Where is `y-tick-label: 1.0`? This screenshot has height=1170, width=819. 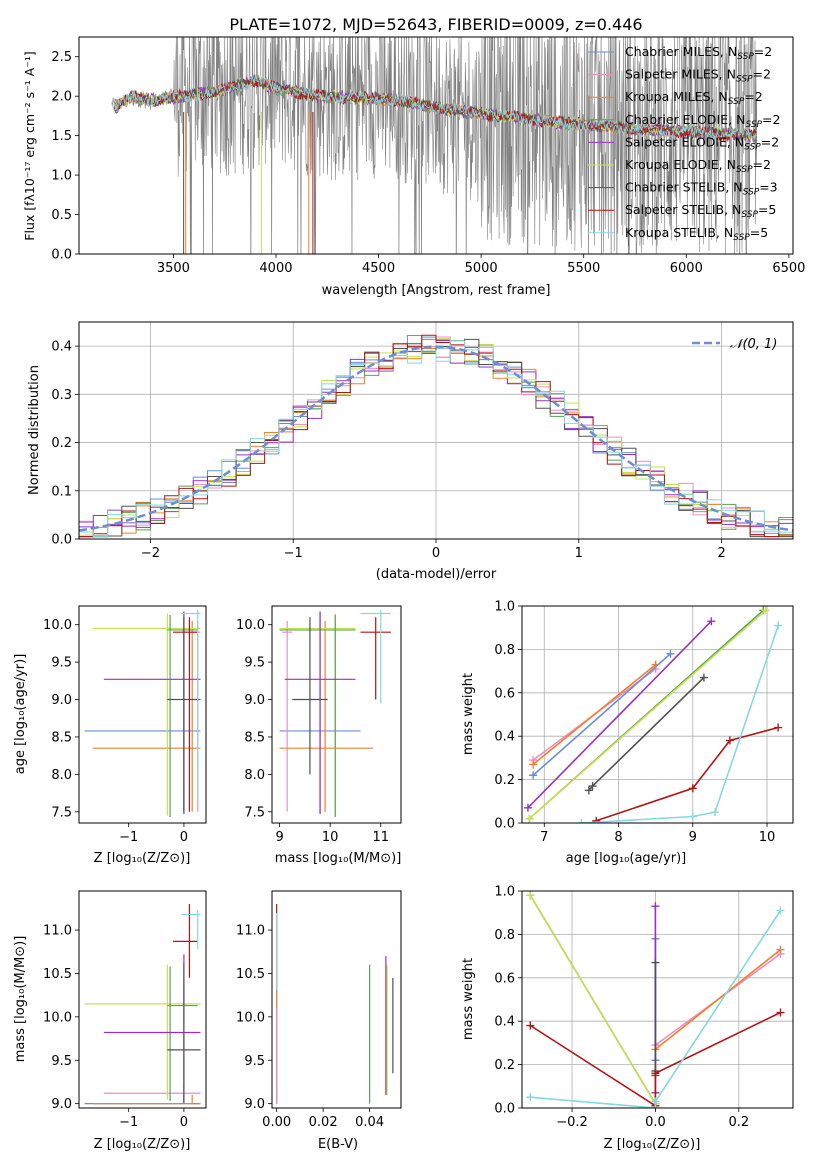 y-tick-label: 1.0 is located at coordinates (504, 892).